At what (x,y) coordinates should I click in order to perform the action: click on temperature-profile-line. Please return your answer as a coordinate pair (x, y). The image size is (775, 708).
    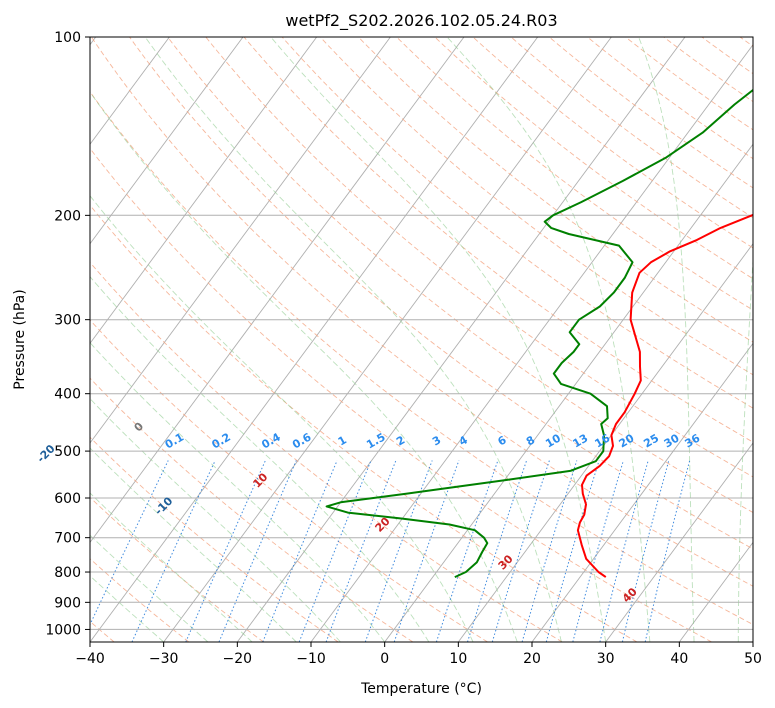
    Looking at the image, I should click on (664, 395).